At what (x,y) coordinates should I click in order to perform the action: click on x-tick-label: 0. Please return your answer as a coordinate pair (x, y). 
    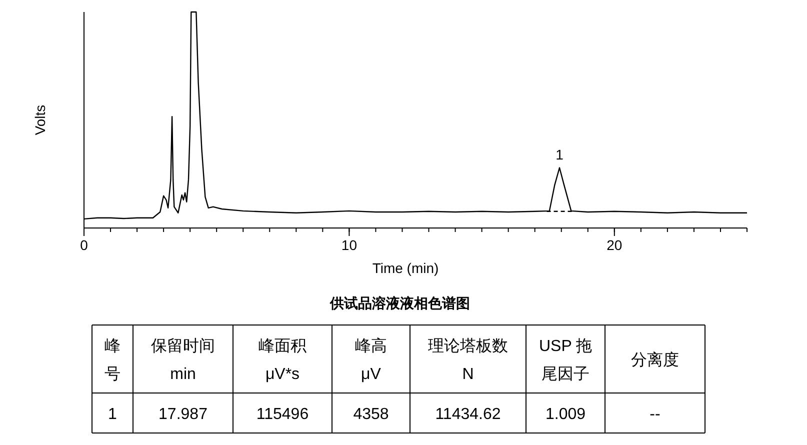
    Looking at the image, I should click on (84, 245).